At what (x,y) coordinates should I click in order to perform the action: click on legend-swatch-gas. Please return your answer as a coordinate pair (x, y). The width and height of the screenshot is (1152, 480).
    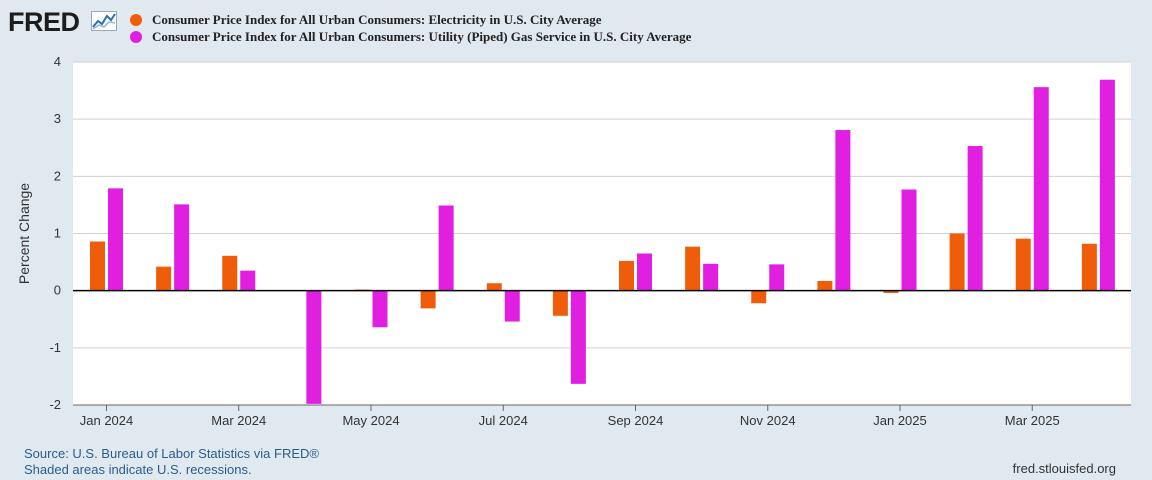
    Looking at the image, I should click on (136, 36).